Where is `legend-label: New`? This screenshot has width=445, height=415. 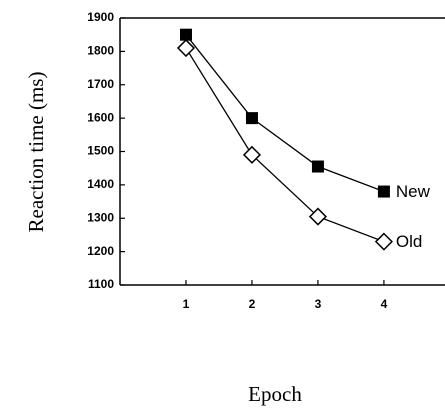
legend-label: New is located at coordinates (413, 191).